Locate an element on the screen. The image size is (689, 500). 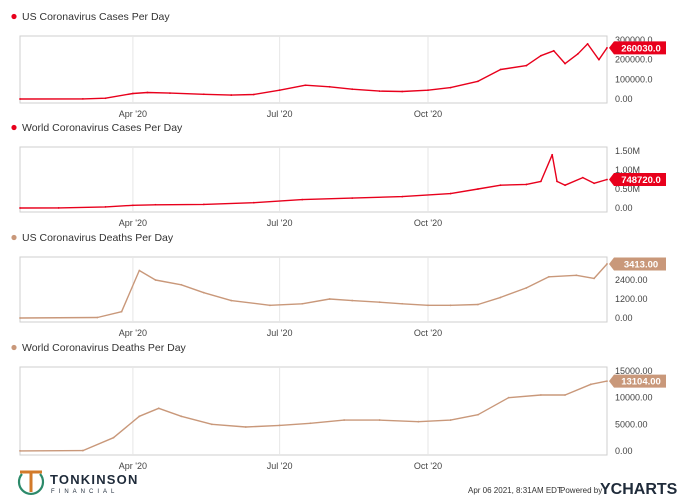
y-tick-label: 1.00M is located at coordinates (627, 170).